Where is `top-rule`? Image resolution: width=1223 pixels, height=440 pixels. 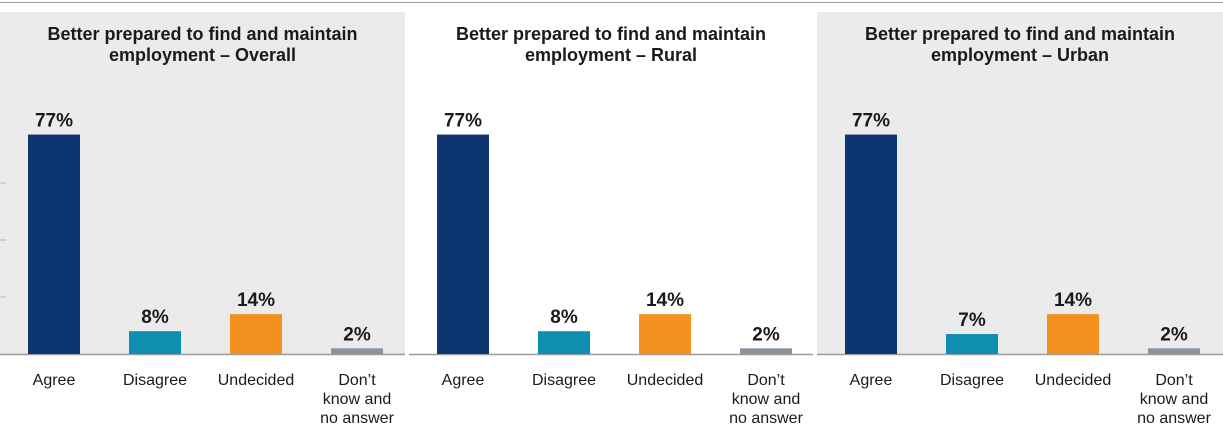
top-rule is located at coordinates (611, 2).